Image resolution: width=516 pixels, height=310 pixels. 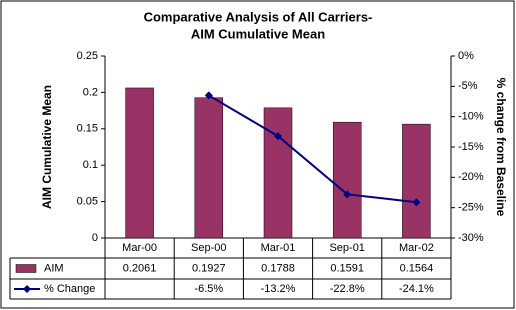 What do you see at coordinates (416, 289) in the screenshot?
I see `table-cell: -24.1%` at bounding box center [416, 289].